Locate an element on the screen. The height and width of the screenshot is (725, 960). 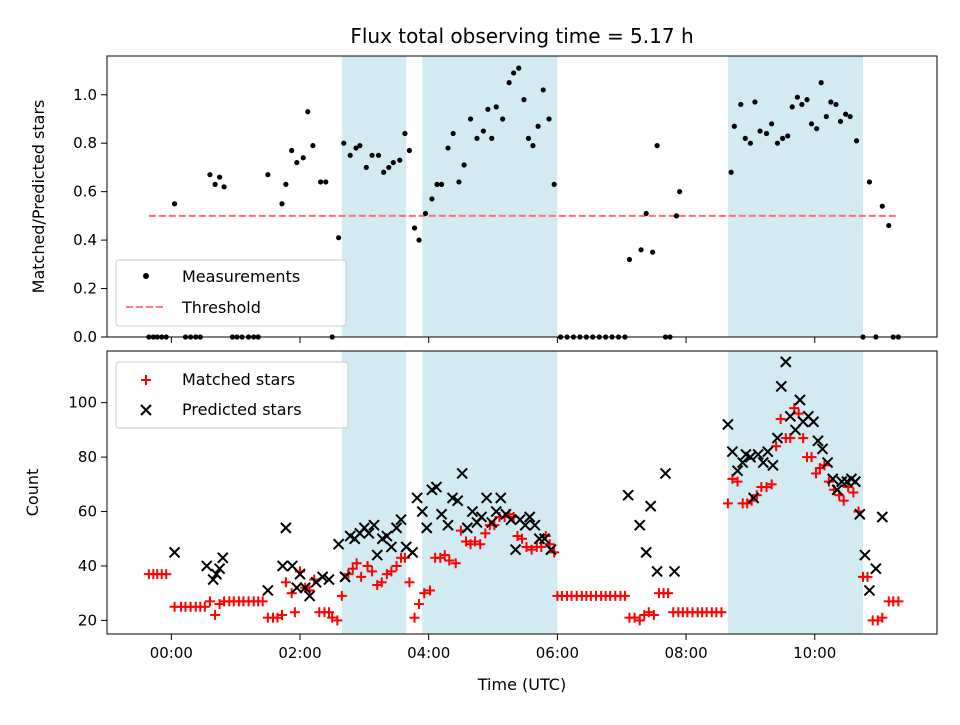
y-tick-label: 0.8 is located at coordinates (85, 143).